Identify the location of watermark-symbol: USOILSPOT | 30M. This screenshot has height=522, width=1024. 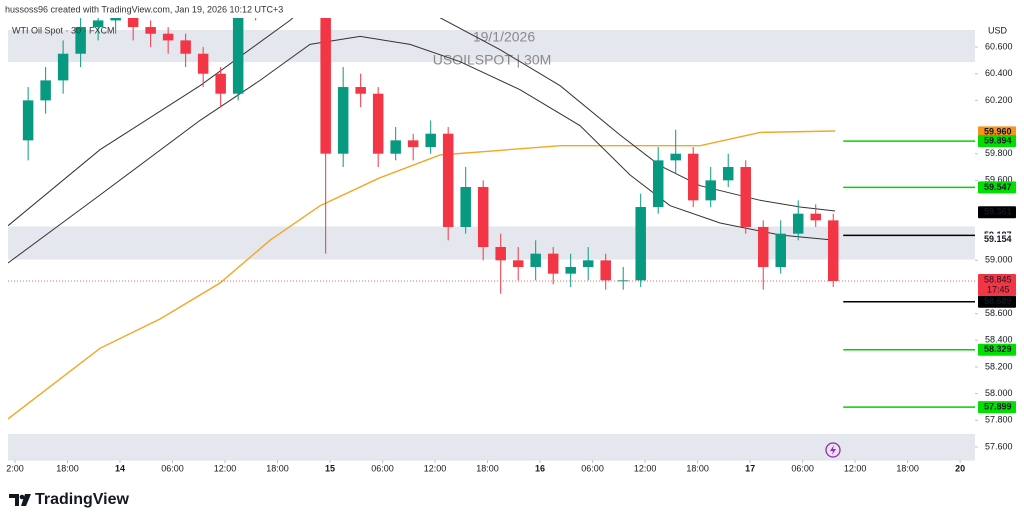
(492, 60).